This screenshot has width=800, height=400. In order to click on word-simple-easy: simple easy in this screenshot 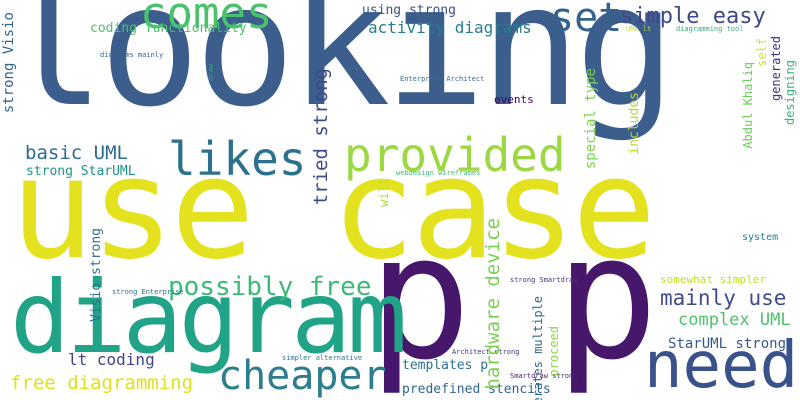, I will do `click(693, 16)`.